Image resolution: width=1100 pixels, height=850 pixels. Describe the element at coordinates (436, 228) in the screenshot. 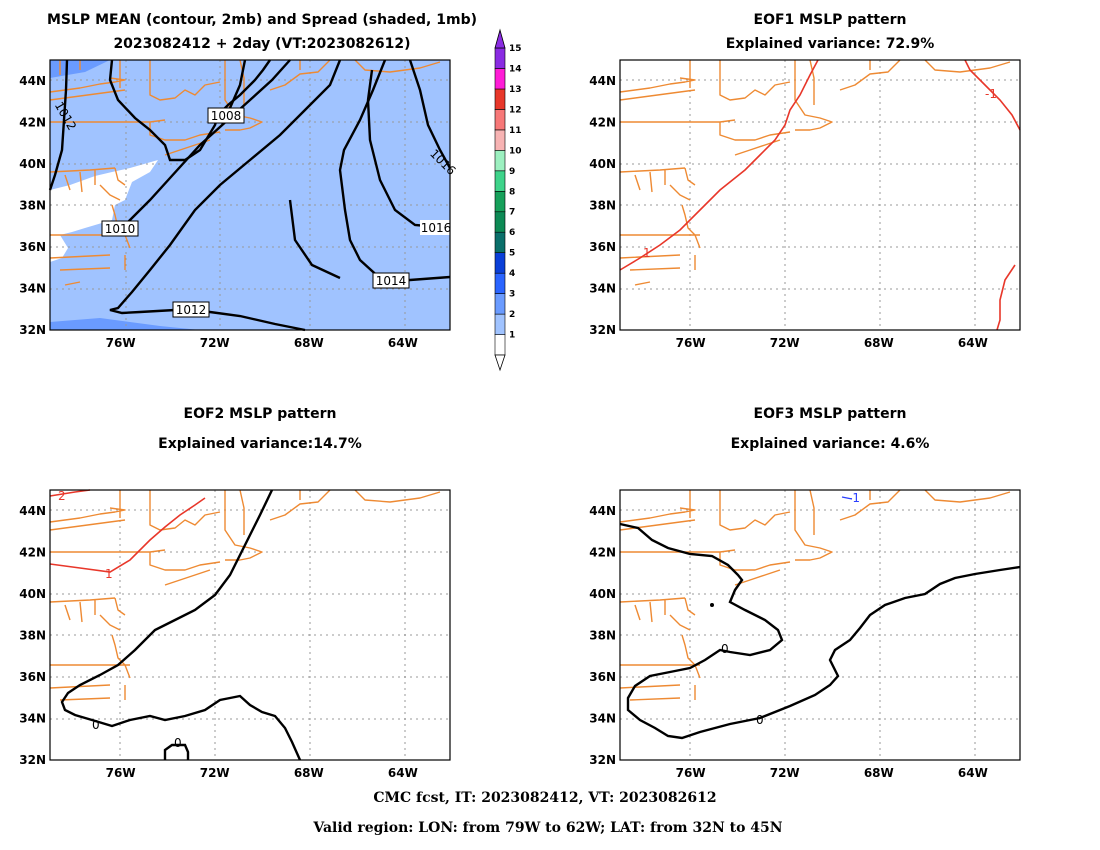

I see `contour-label: 1016` at that location.